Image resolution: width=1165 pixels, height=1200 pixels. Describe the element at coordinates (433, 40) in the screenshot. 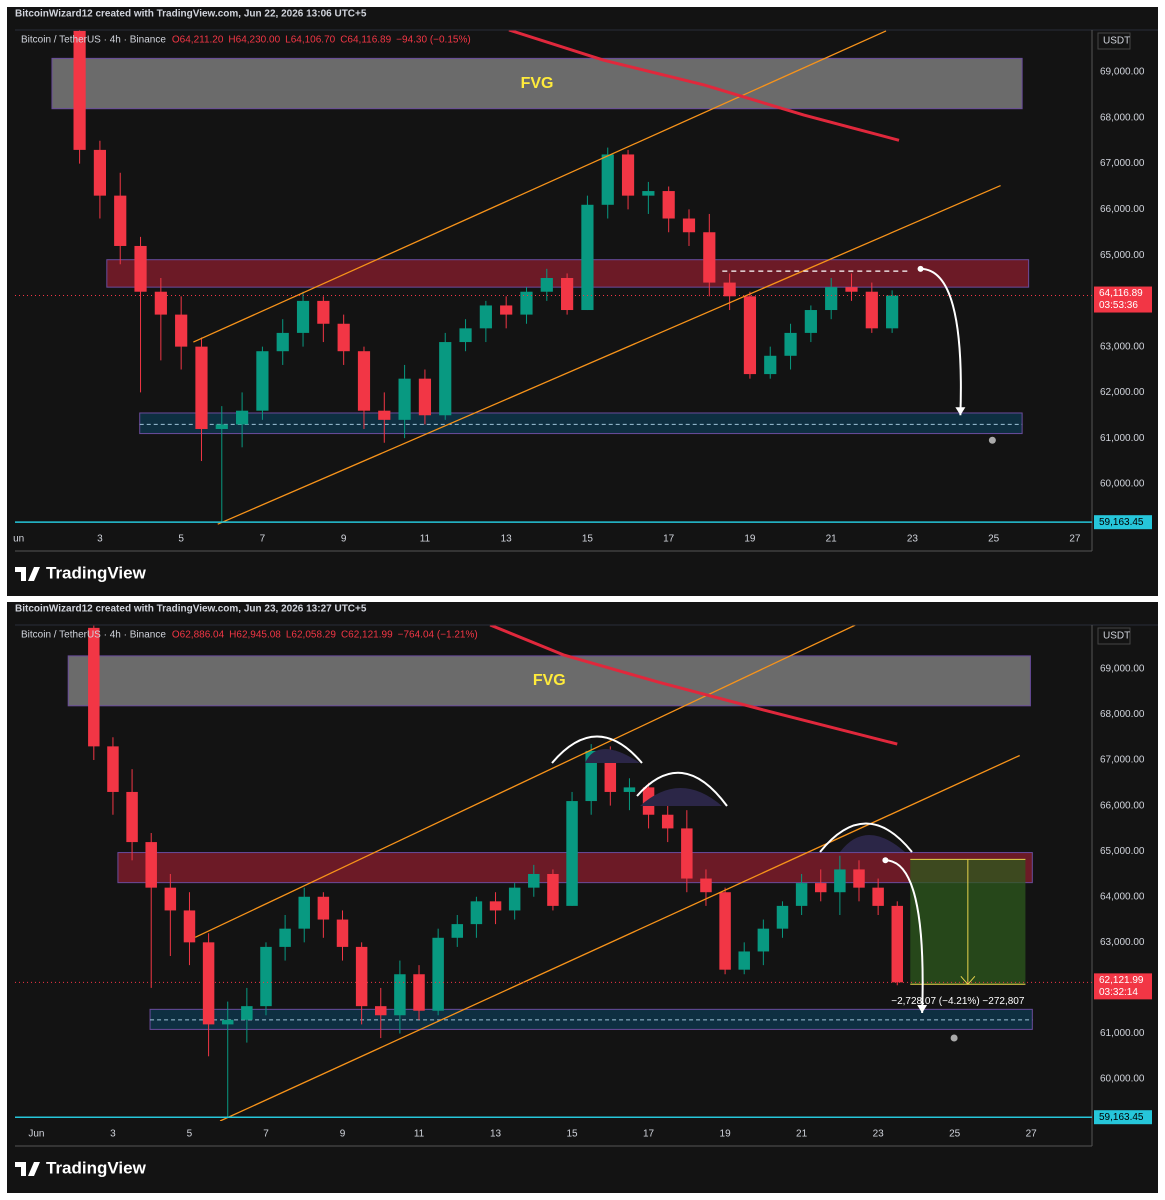

I see `ohlc-value: −94.30 (−0.15%)` at that location.